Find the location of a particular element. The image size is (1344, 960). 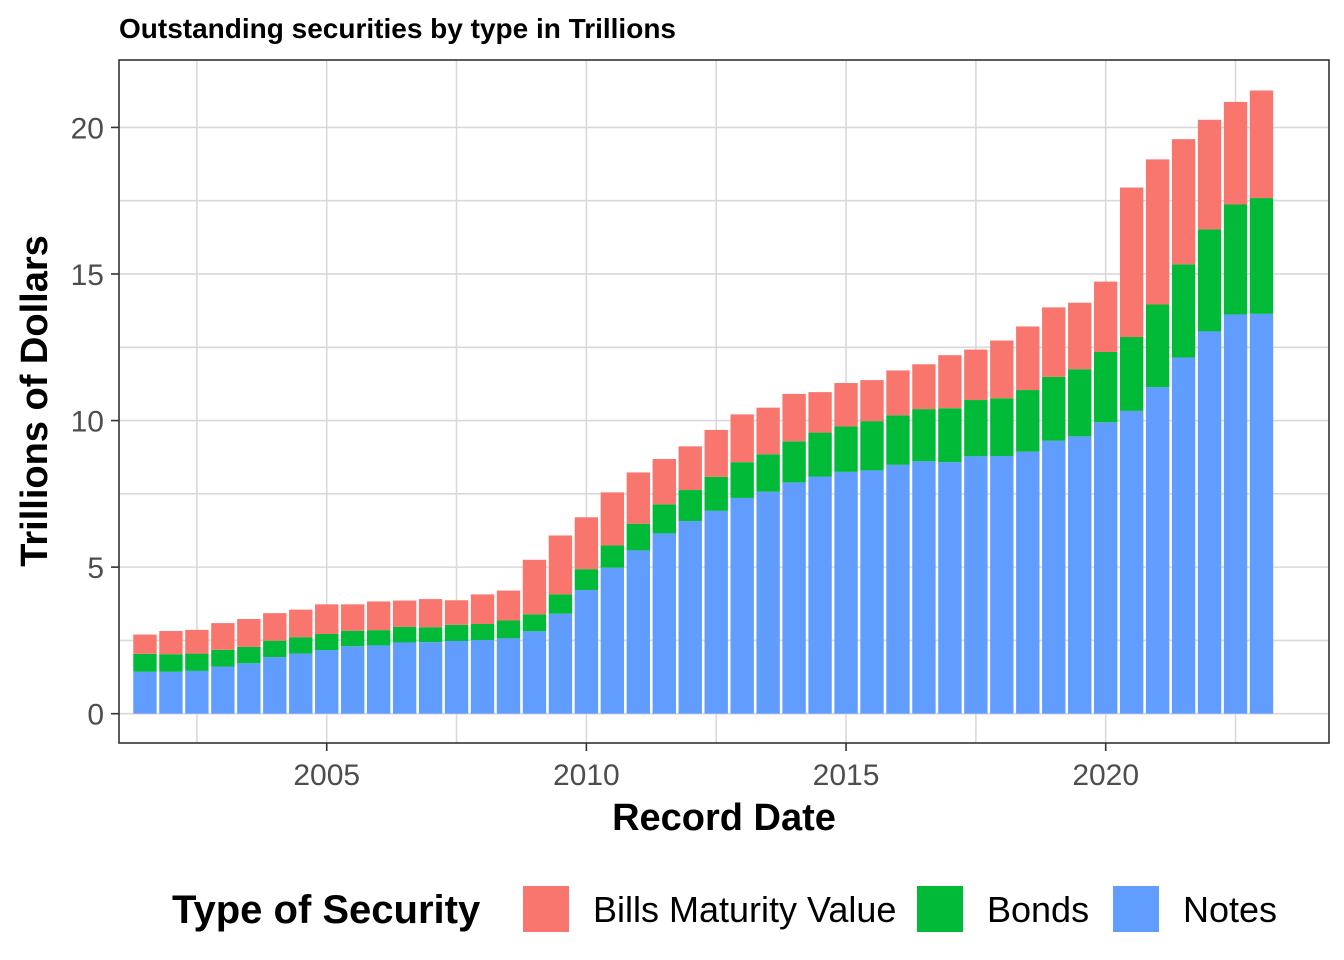

x-tick-label: 2005 is located at coordinates (326, 775).